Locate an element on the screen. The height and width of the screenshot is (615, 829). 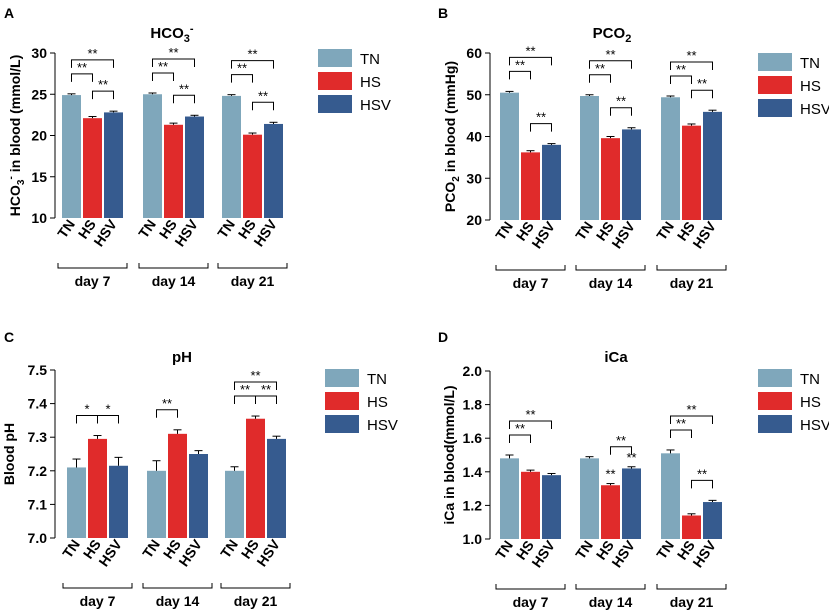
y-tick-label: 7.0 is located at coordinates (38, 538).